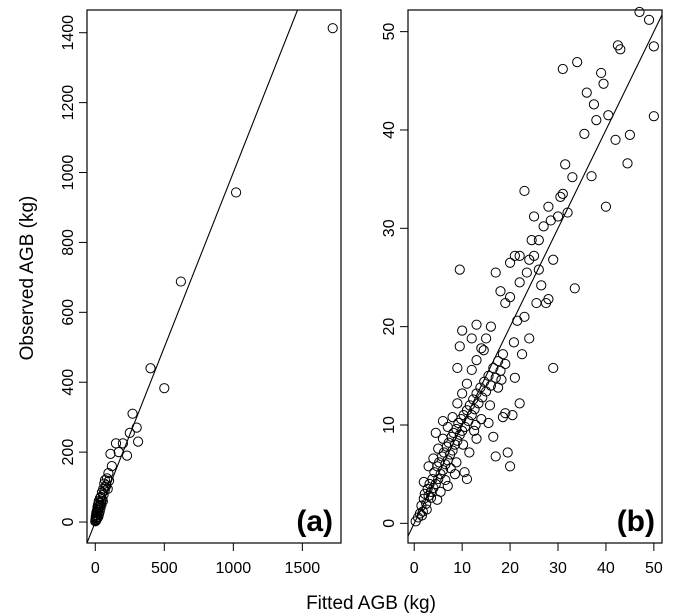 This screenshot has height=616, width=676. I want to click on x-tick-label: 20, so click(510, 568).